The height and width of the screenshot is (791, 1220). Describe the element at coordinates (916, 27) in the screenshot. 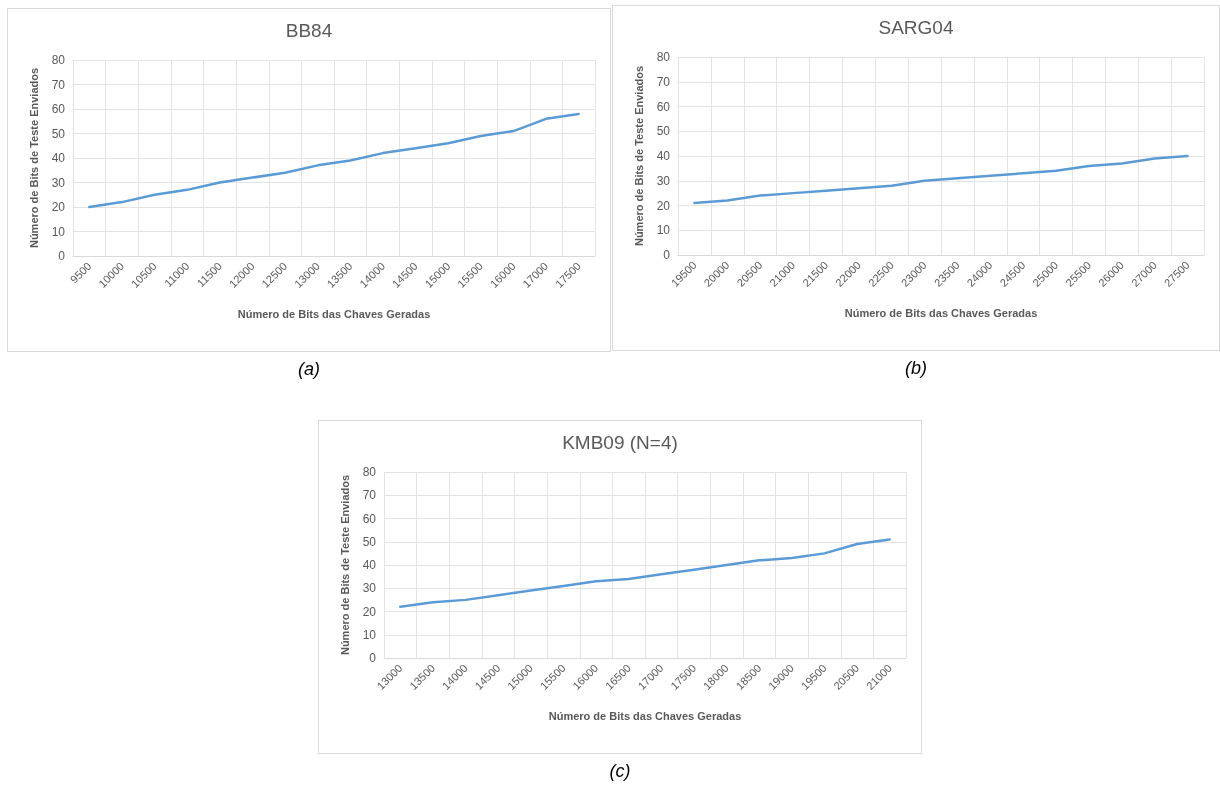

I see `chart-title: SARG04` at that location.